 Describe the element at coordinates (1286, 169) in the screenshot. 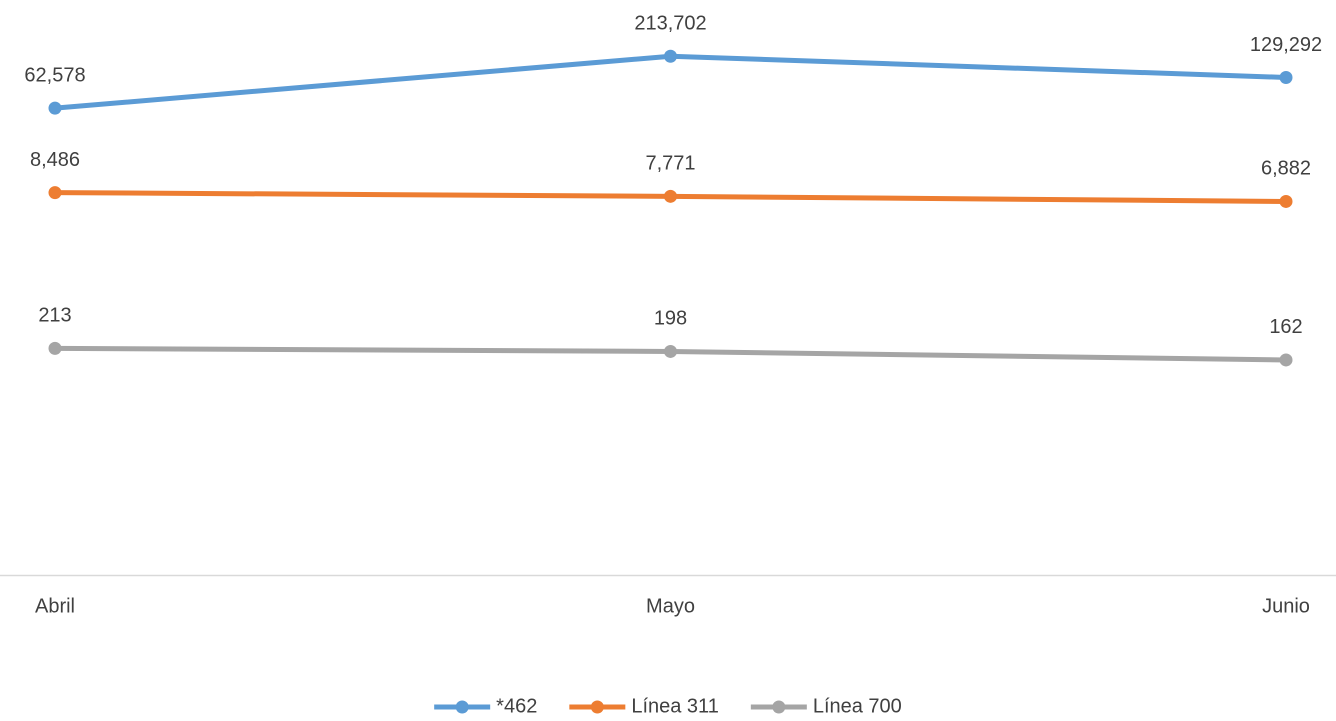

I see `data-label: 6,882` at that location.